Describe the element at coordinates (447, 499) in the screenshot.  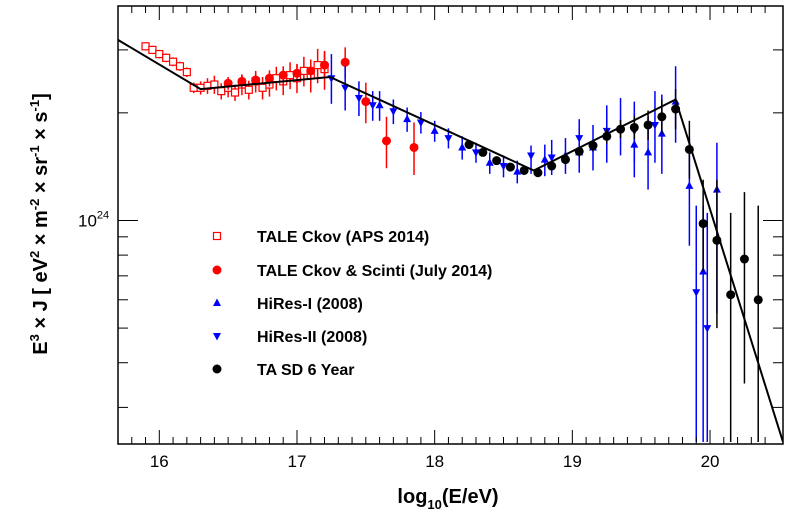
I see `x-axis-title: log10(E/eV)` at that location.